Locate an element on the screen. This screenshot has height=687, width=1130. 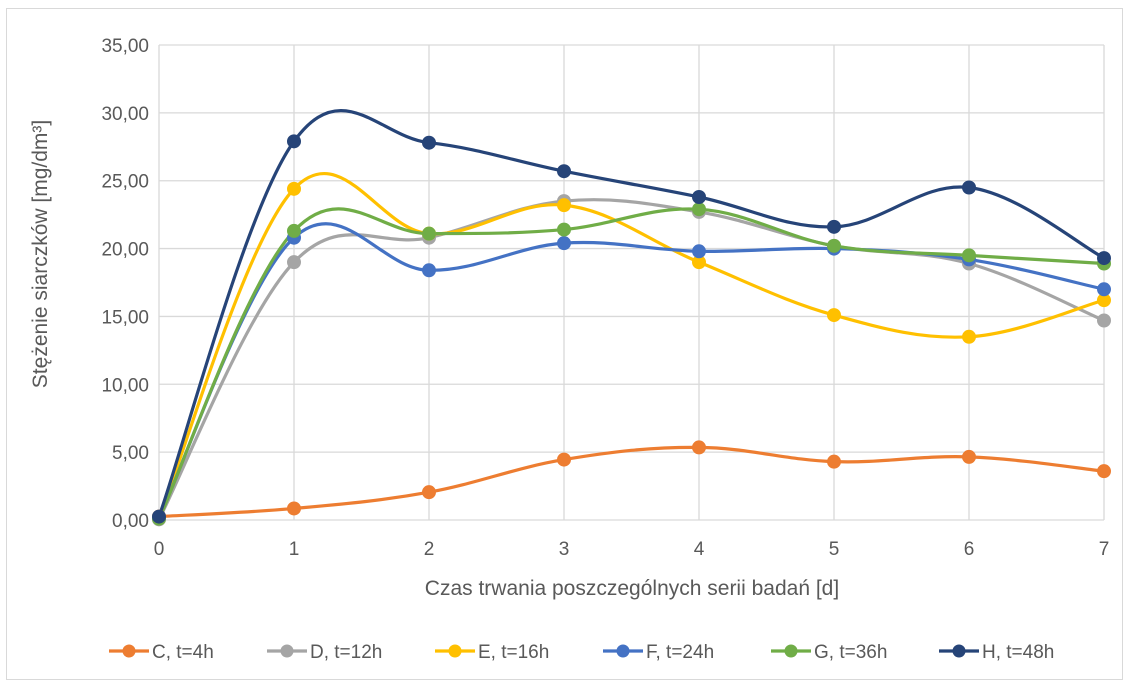
legend-item-h: H, t=48h is located at coordinates (996, 652).